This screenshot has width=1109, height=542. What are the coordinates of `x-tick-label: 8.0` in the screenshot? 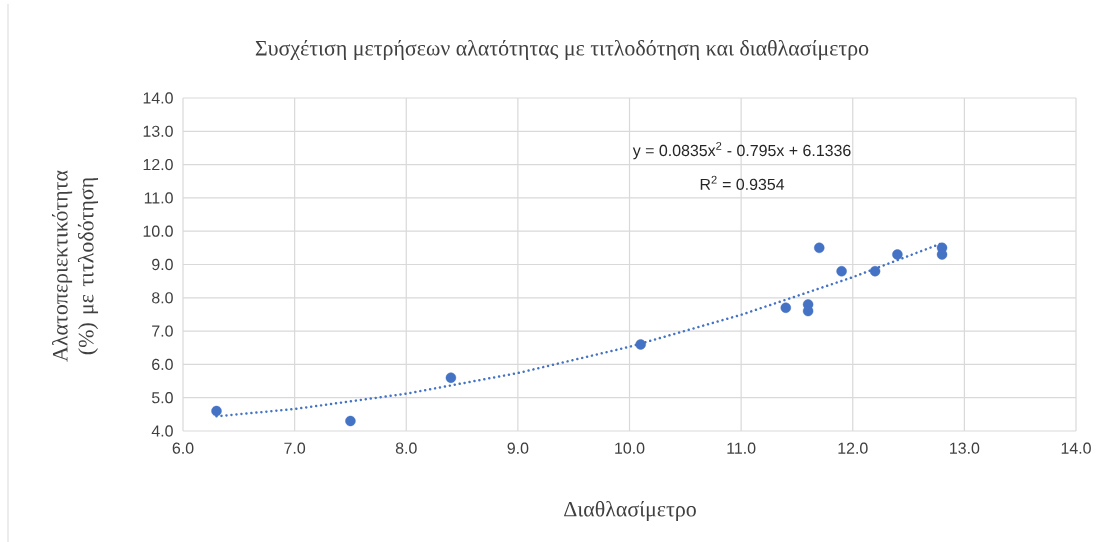 It's located at (406, 448).